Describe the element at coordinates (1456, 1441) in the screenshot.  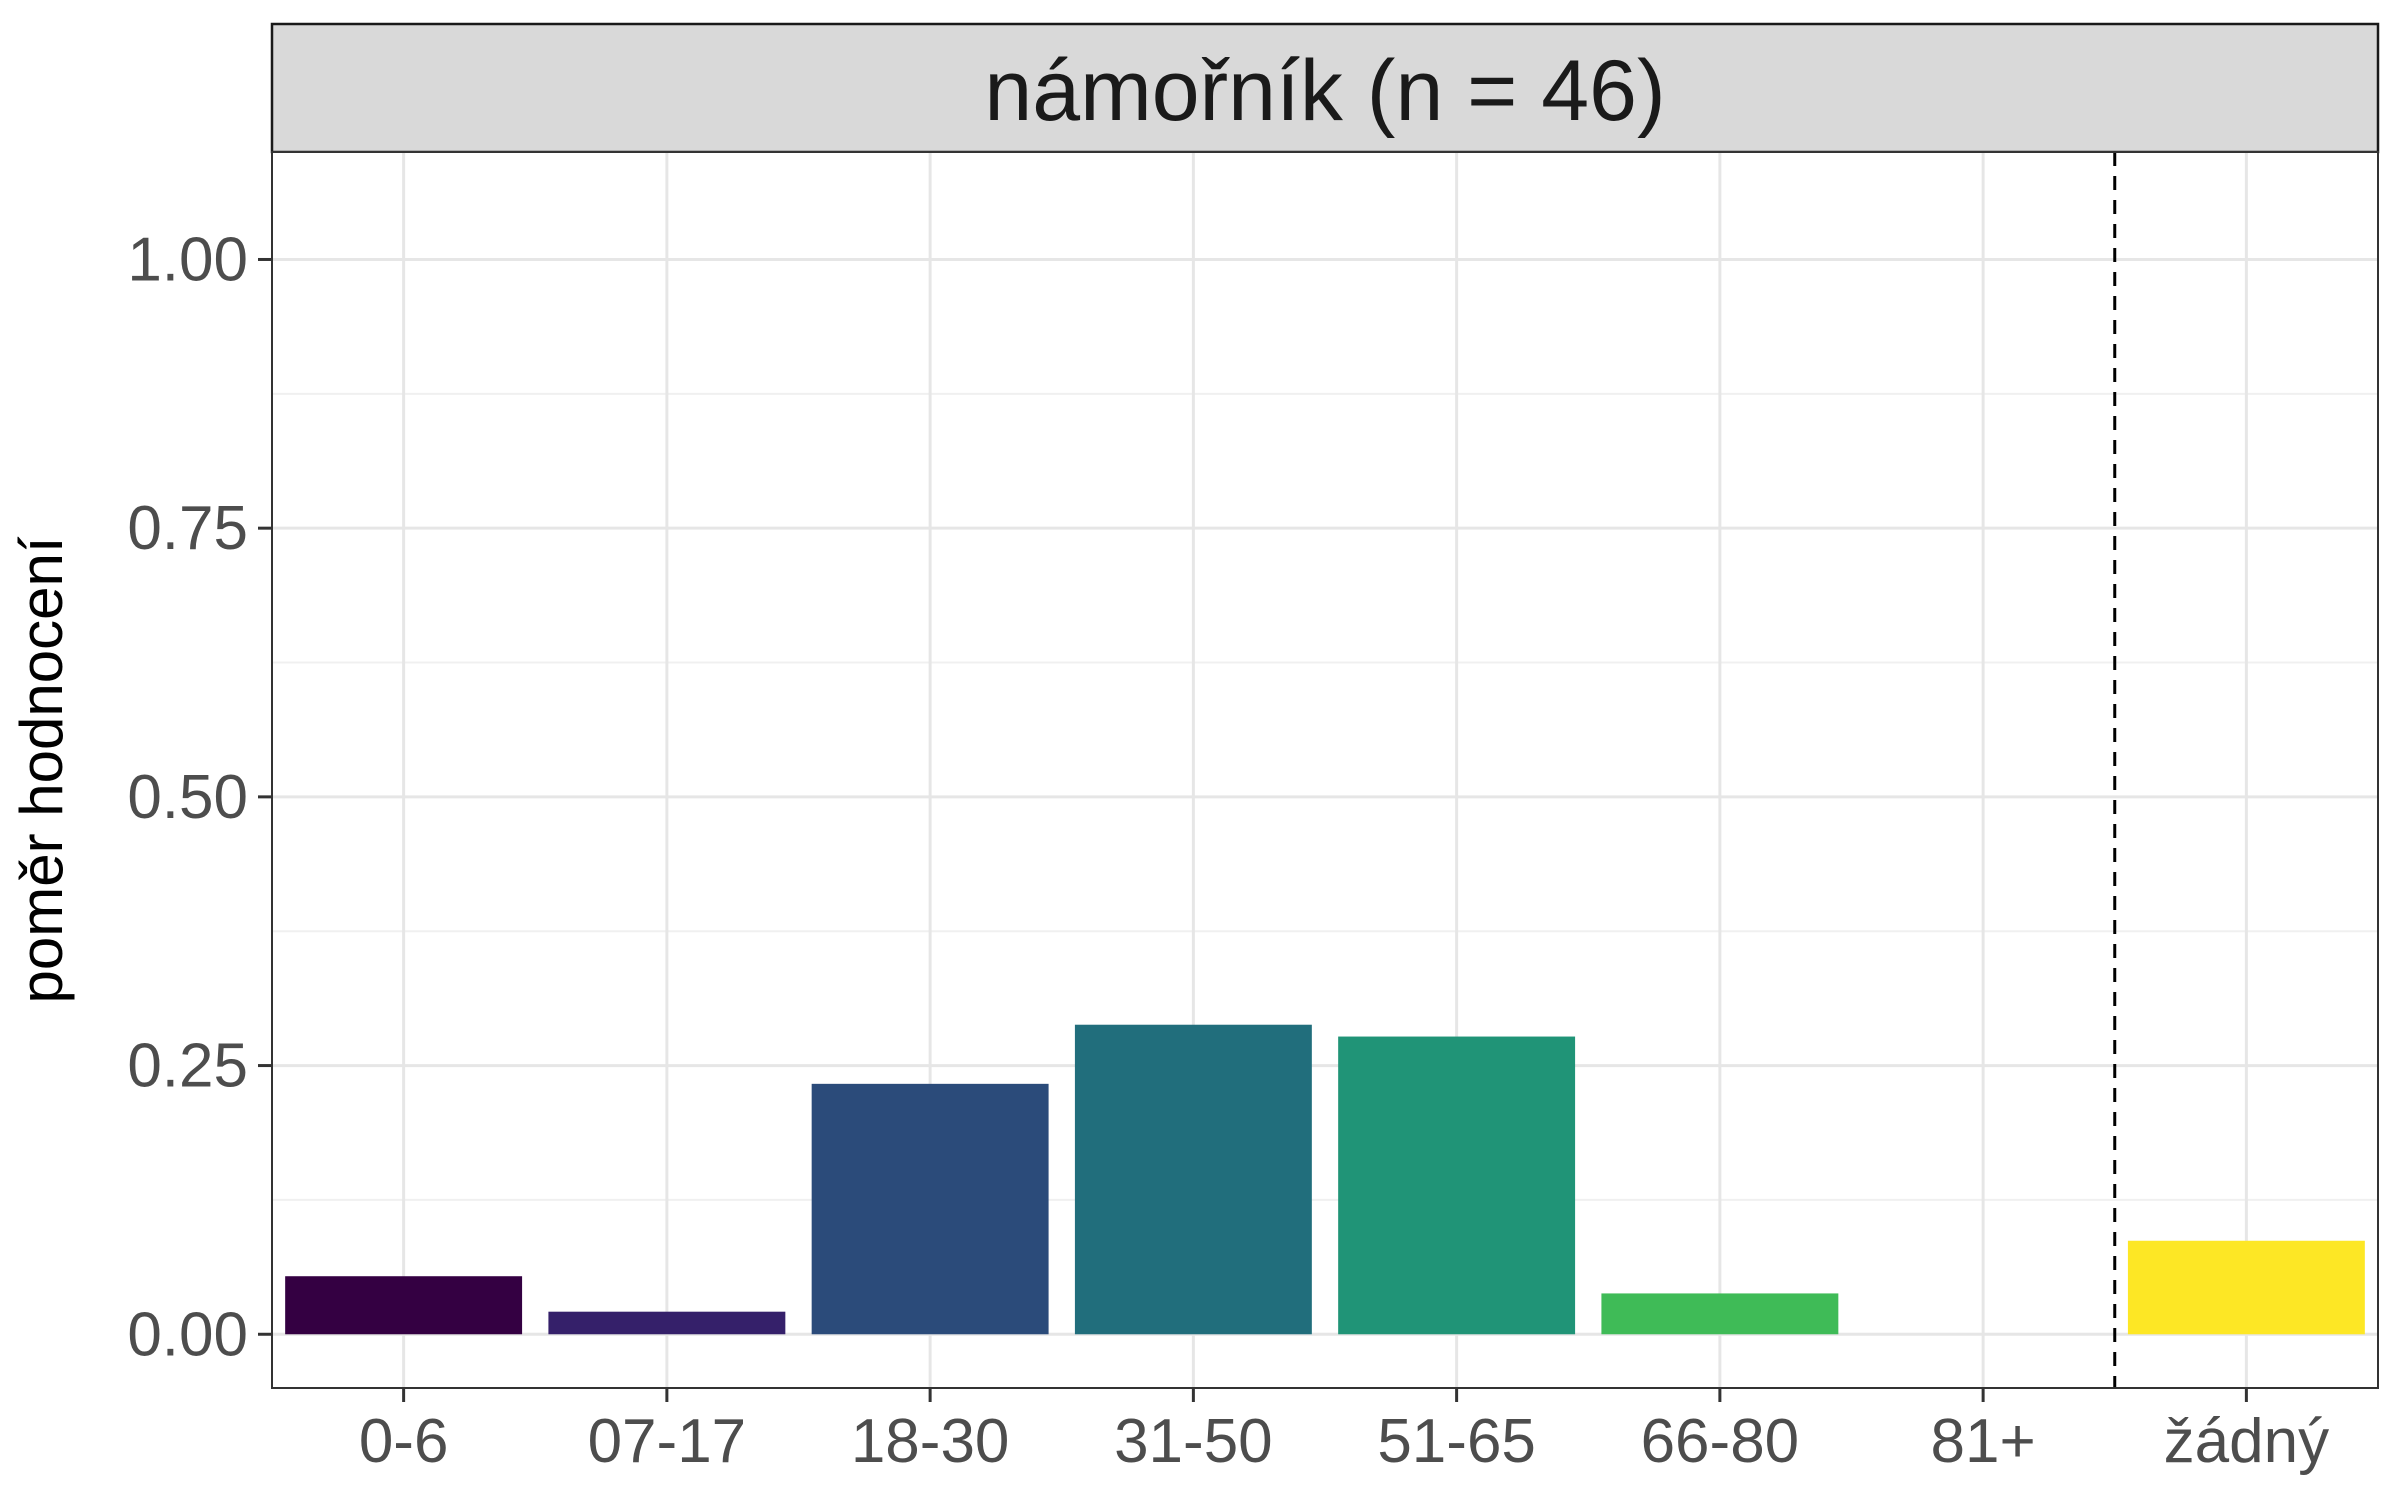
I see `x-tick-label: 51-65` at that location.